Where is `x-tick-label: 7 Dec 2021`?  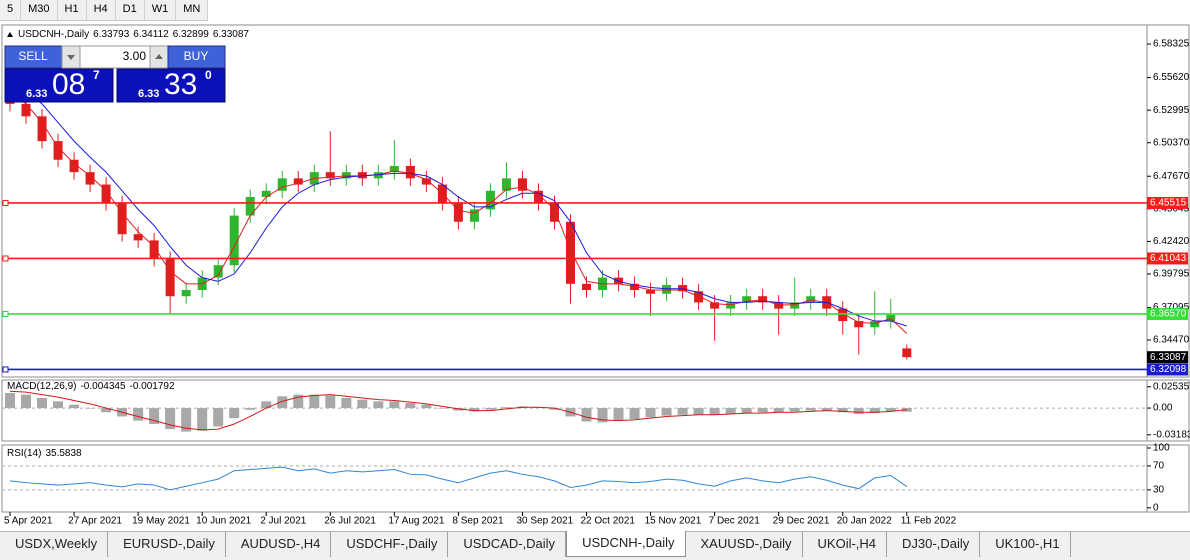 x-tick-label: 7 Dec 2021 is located at coordinates (735, 521).